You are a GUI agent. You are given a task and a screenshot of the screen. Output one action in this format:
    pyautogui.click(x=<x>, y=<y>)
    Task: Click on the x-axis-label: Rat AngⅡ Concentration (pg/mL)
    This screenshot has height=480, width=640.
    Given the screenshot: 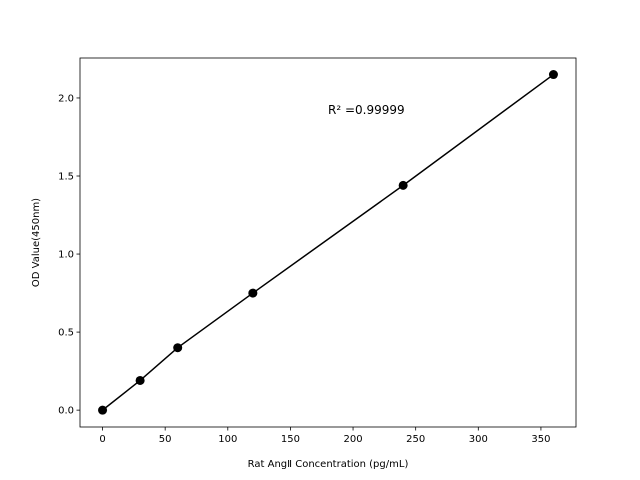 What is the action you would take?
    pyautogui.click(x=328, y=464)
    